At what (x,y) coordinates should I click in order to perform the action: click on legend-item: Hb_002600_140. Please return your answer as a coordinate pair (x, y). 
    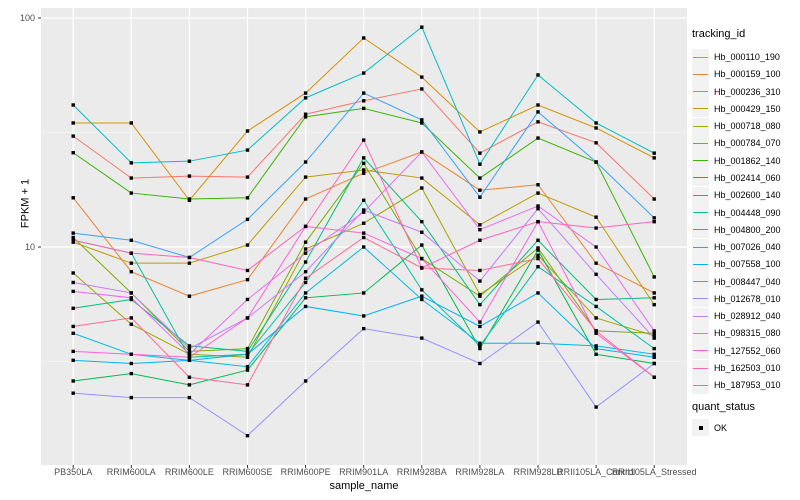
    Looking at the image, I should click on (736, 195).